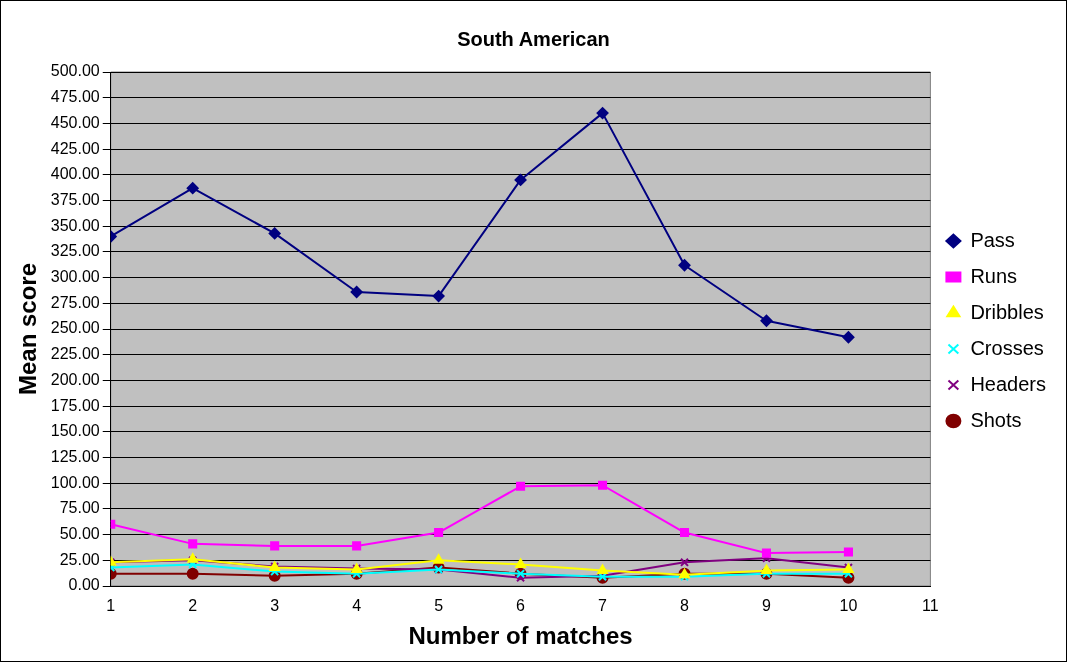  I want to click on y-tick-label: 475.00, so click(75, 97).